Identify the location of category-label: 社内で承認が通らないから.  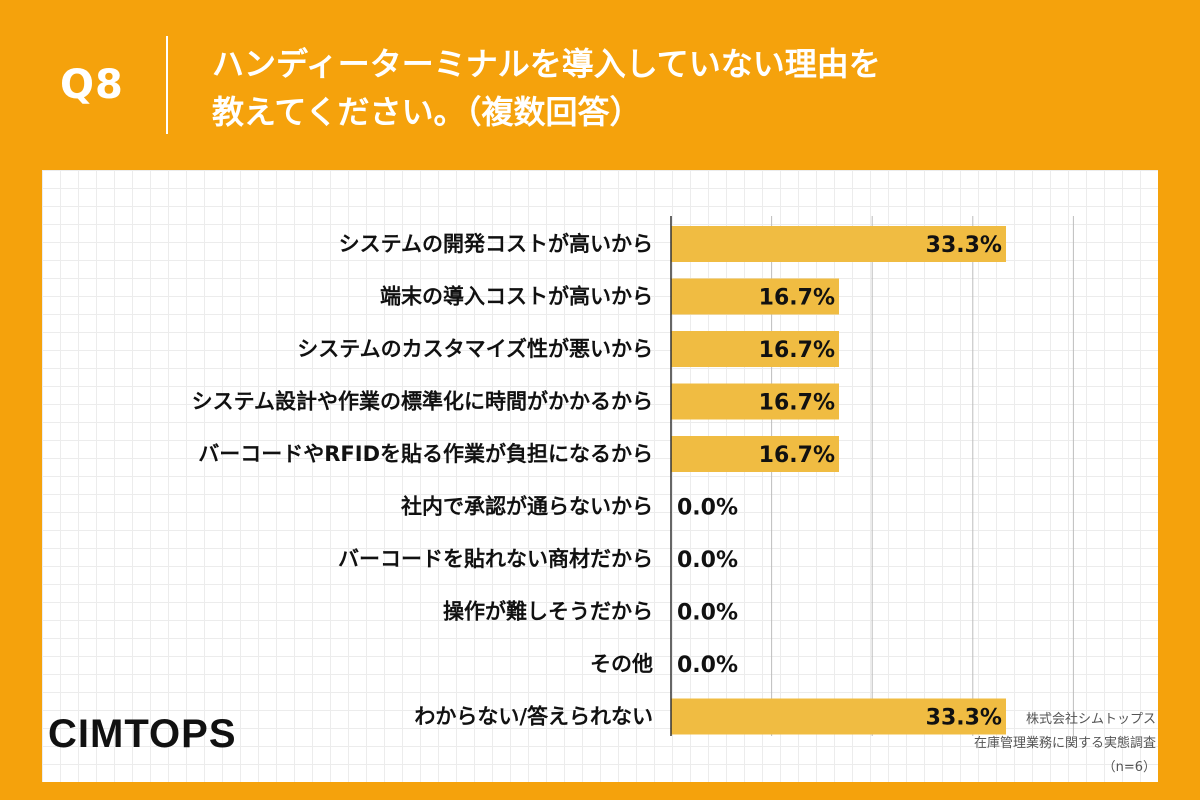
(526, 507).